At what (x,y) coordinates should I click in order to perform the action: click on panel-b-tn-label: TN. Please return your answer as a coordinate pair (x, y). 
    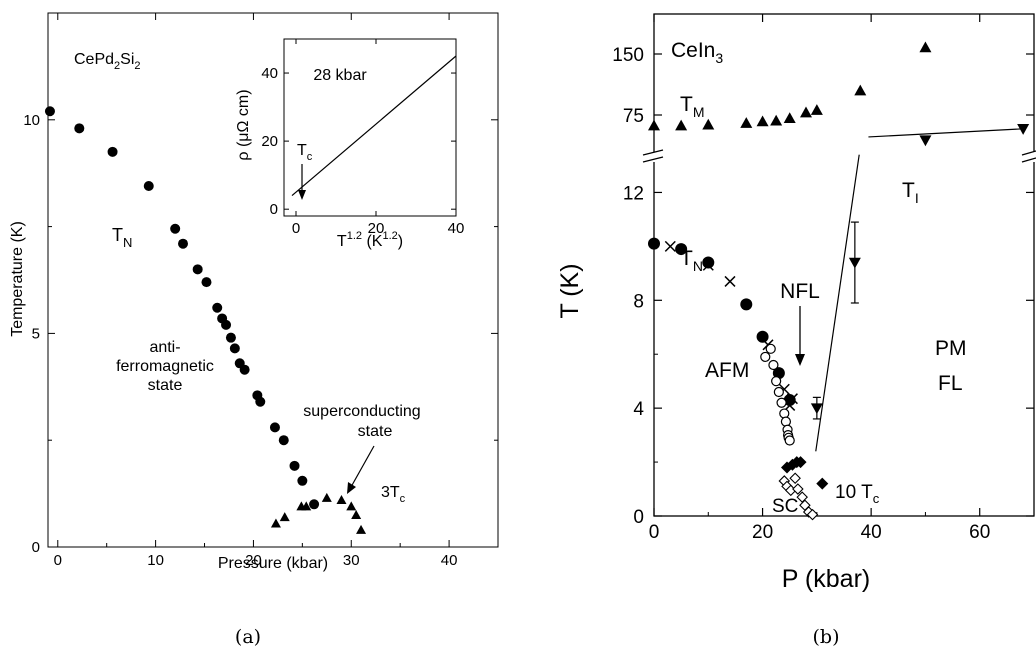
    Looking at the image, I should click on (691, 260).